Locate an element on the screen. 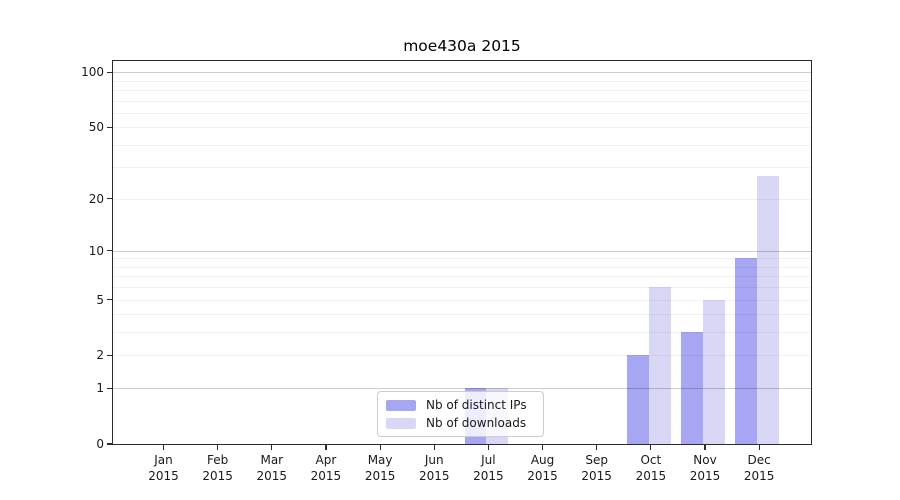 The image size is (900, 500). x-tick-label-line: Feb is located at coordinates (218, 460).